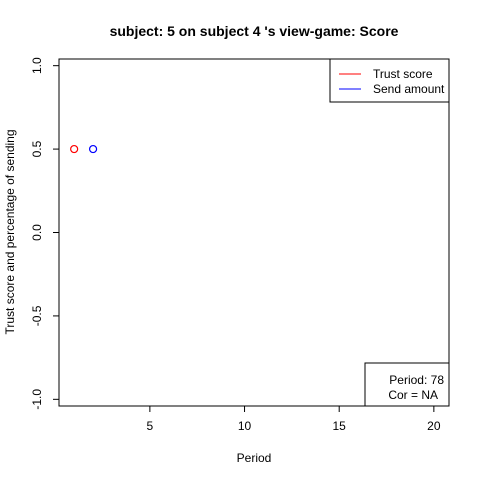 This screenshot has height=485, width=480. I want to click on x-tick-label: 10, so click(245, 426).